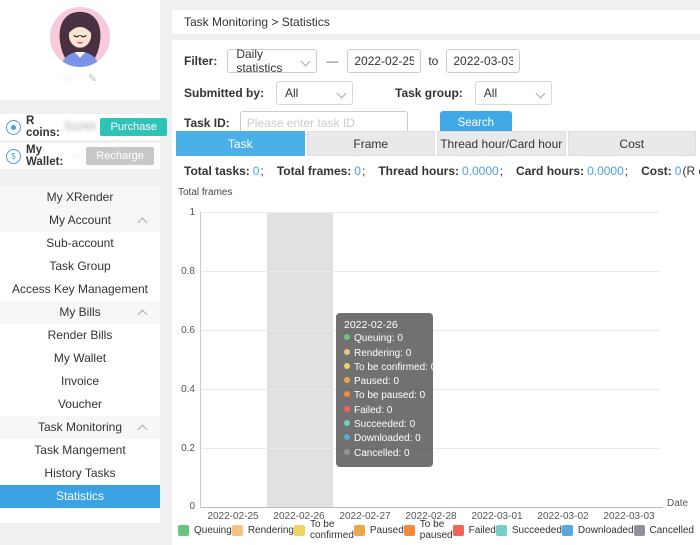 This screenshot has width=700, height=545. Describe the element at coordinates (428, 530) in the screenshot. I see `legend-item-to-be-paused: To be paused` at that location.